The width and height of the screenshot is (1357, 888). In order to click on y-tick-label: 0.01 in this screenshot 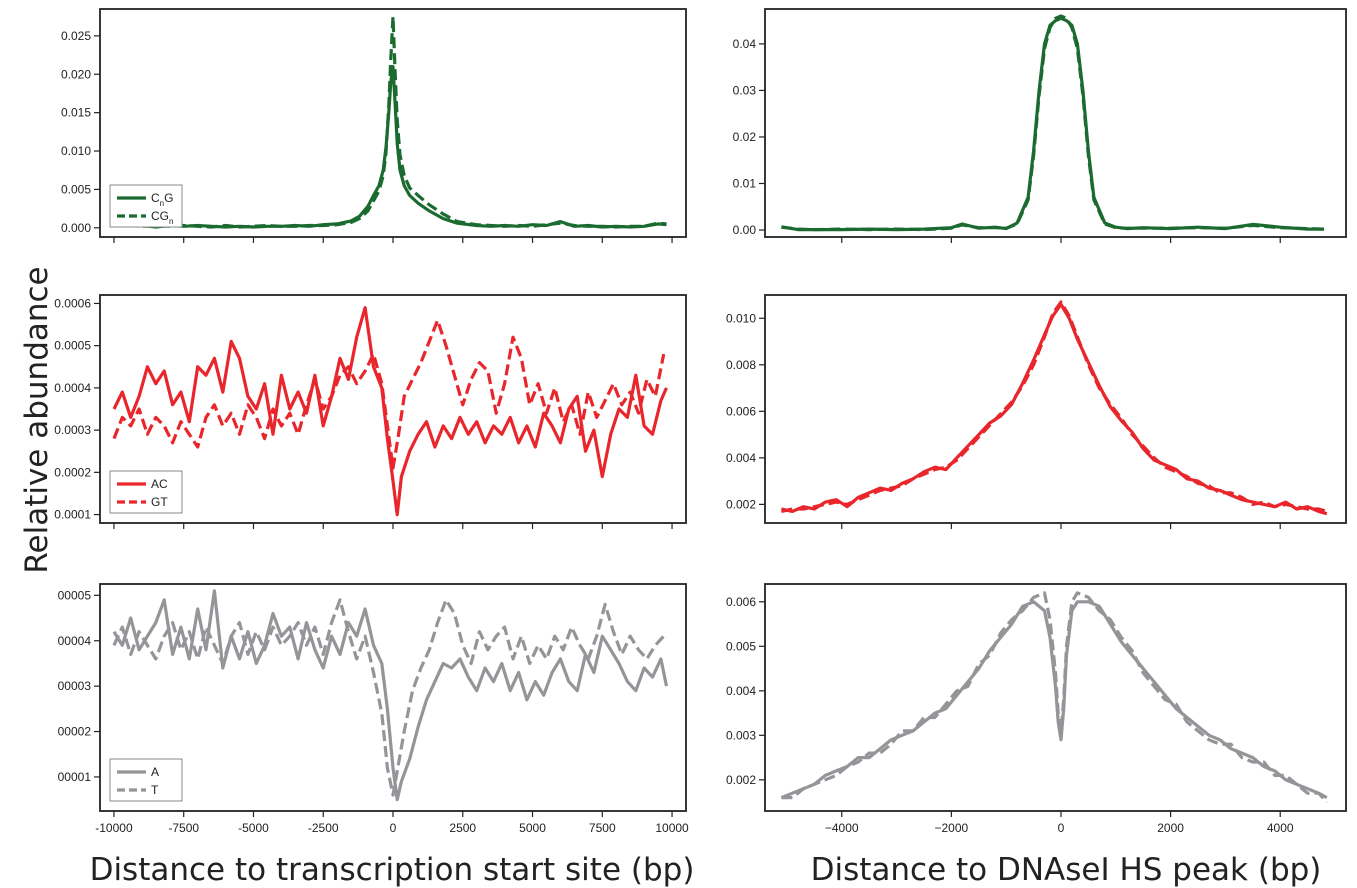, I will do `click(745, 183)`.